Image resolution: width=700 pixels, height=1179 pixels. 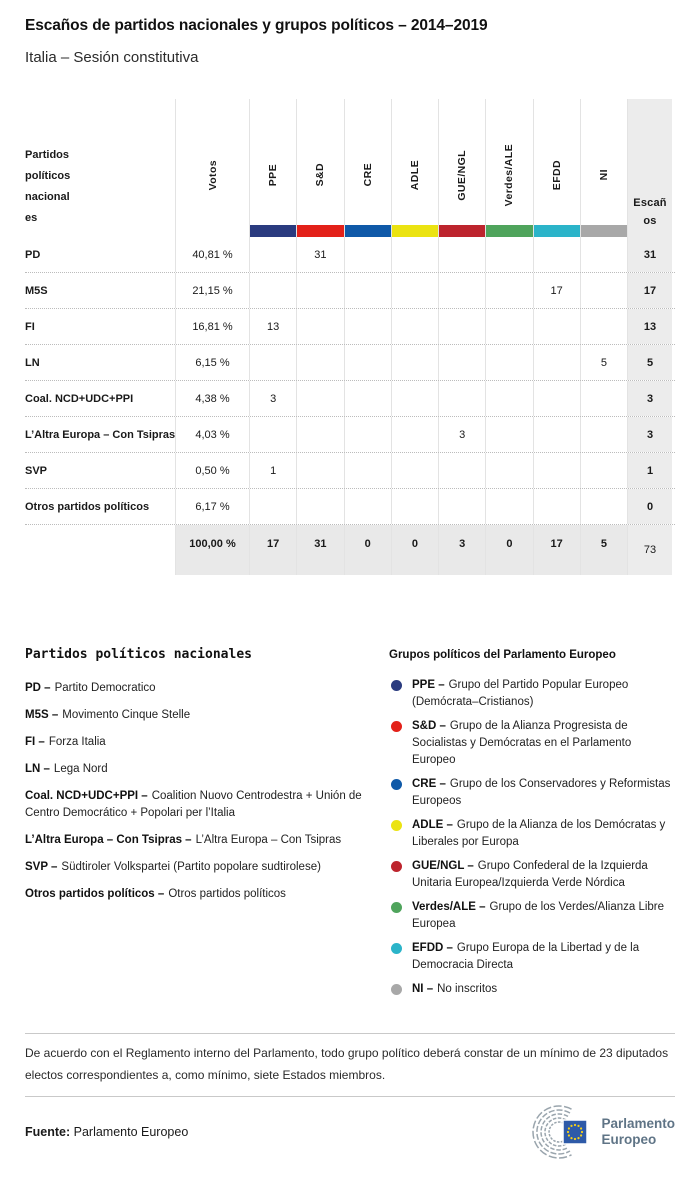 I want to click on votes-cell: 40,81 %, so click(x=212, y=254).